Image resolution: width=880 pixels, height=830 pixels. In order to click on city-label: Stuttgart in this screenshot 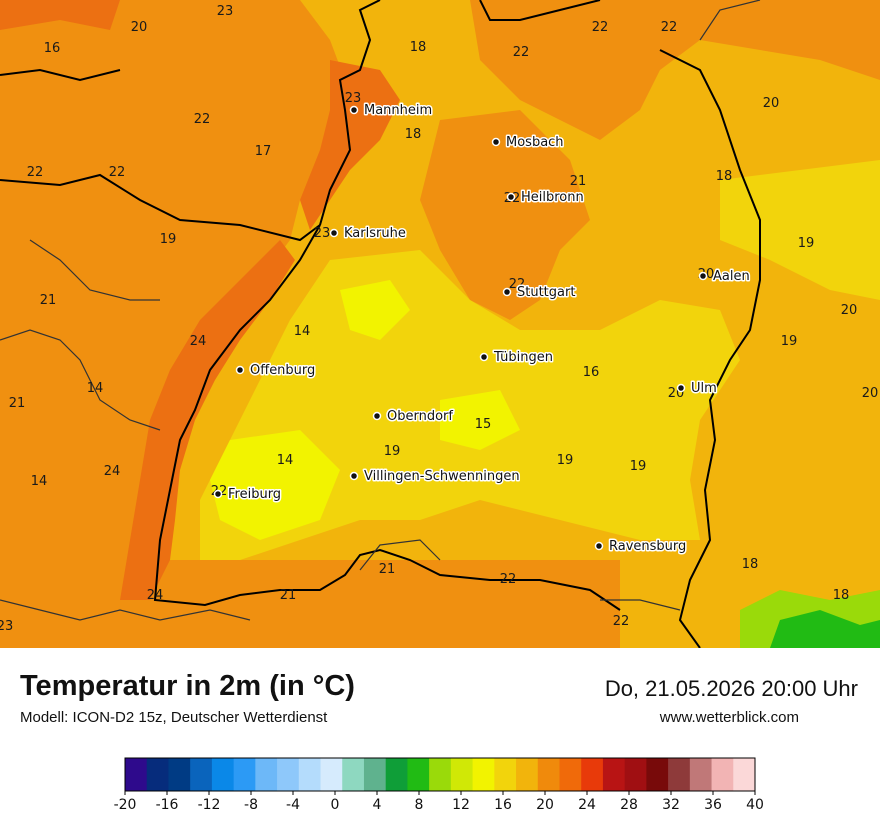, I will do `click(546, 292)`.